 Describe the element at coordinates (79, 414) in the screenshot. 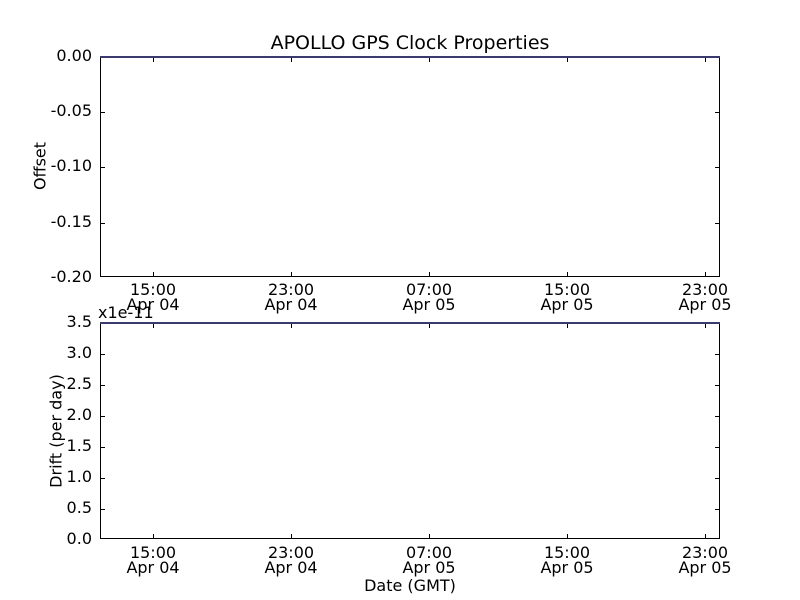

I see `ytick-label: 2.0` at that location.